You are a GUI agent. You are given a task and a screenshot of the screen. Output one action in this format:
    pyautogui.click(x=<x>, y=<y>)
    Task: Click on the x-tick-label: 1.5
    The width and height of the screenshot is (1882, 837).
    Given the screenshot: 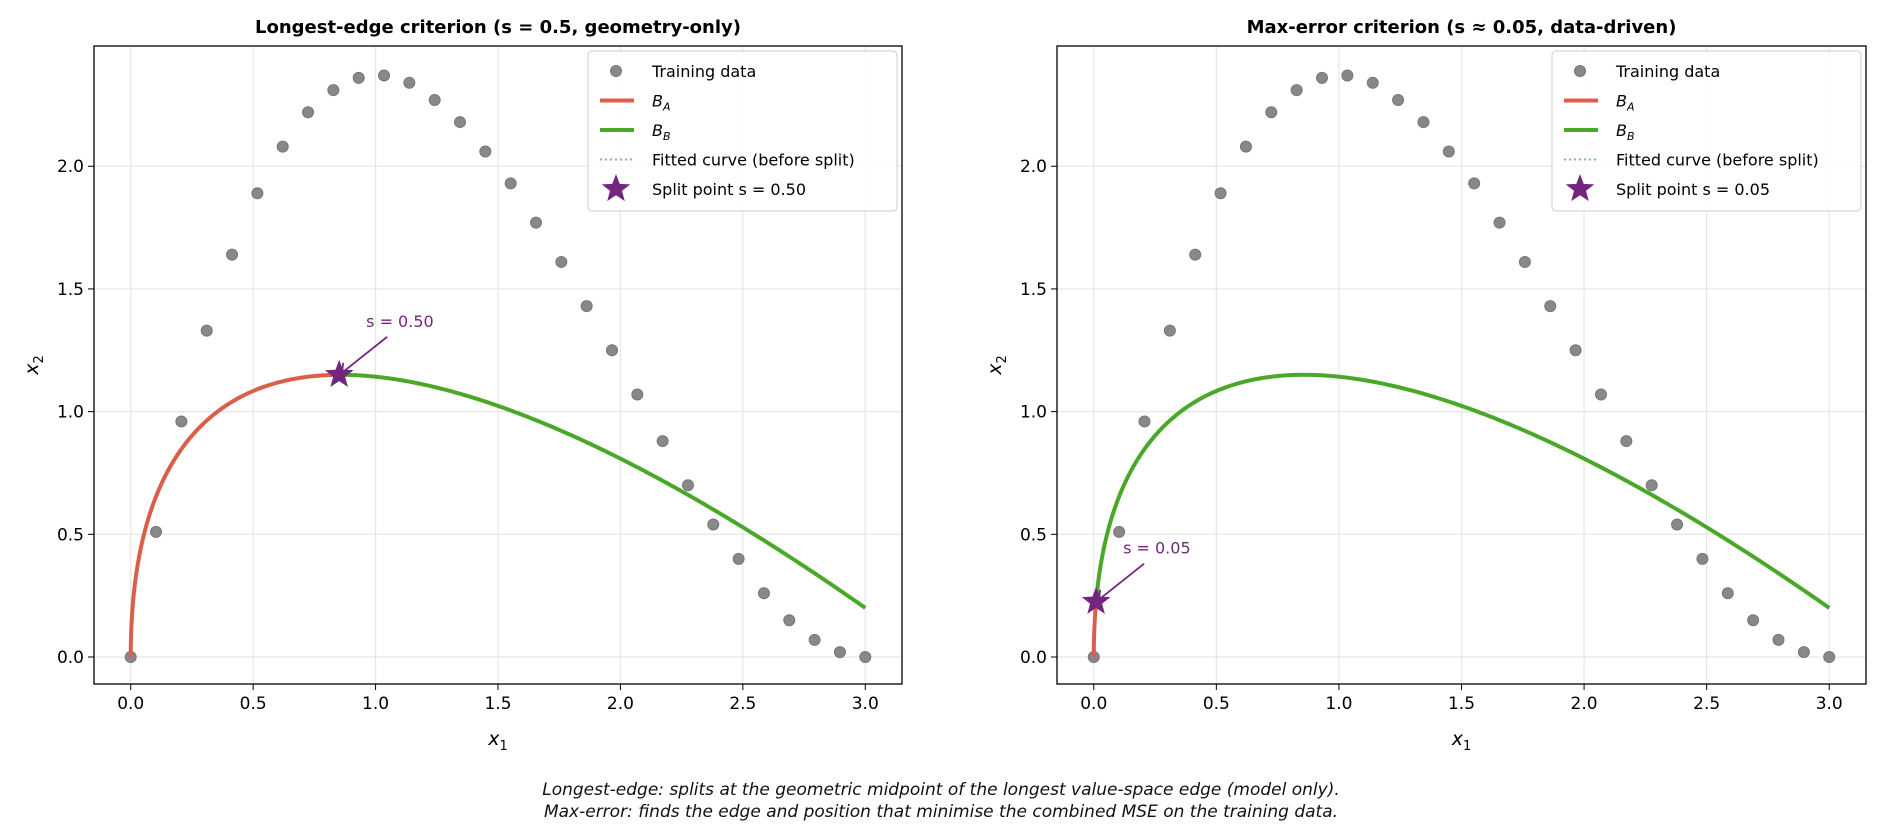 What is the action you would take?
    pyautogui.click(x=1461, y=704)
    